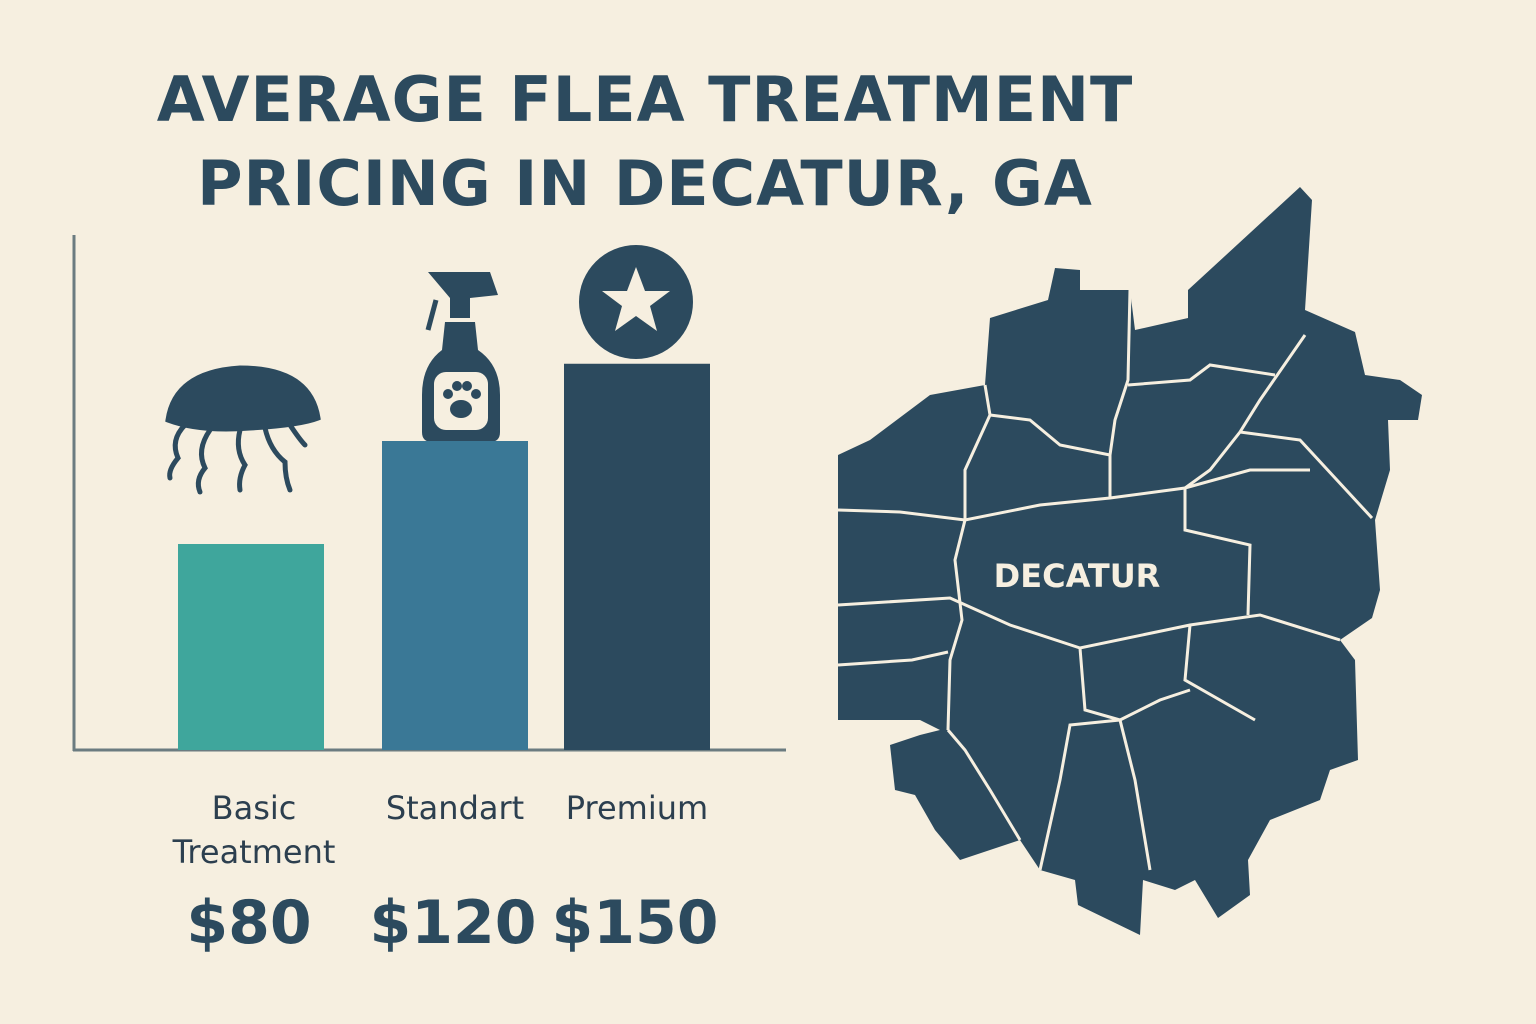  I want to click on flea-icon, so click(243, 430).